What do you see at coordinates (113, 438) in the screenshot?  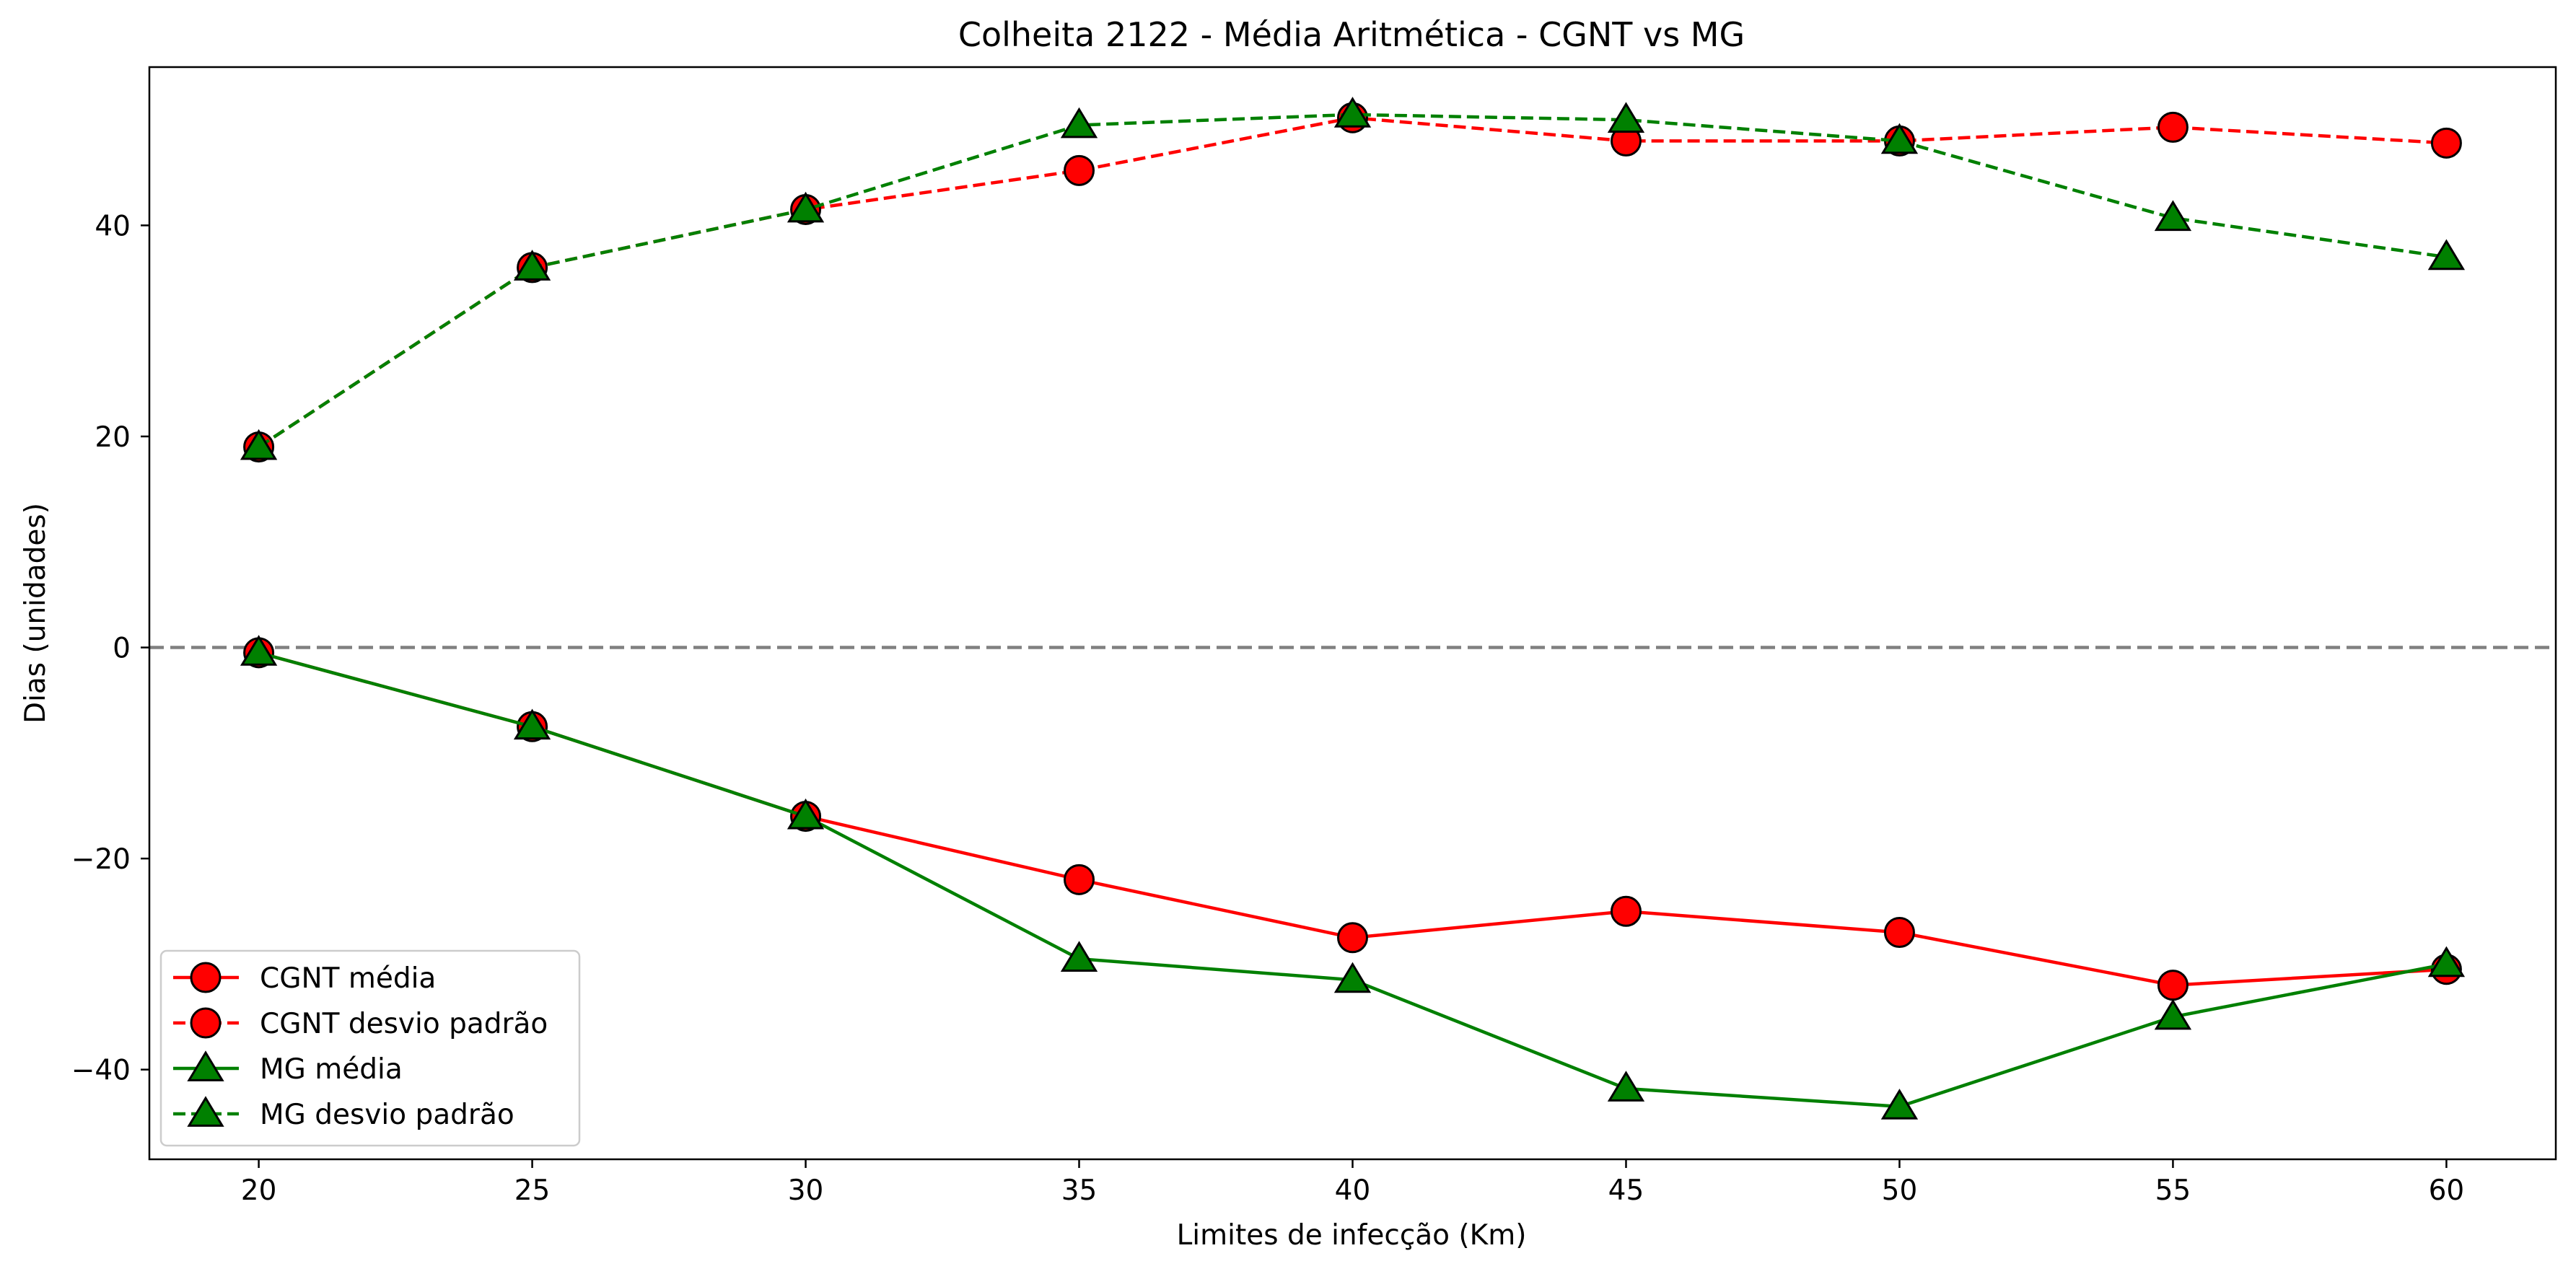 I see `y-tick-label: 20` at bounding box center [113, 438].